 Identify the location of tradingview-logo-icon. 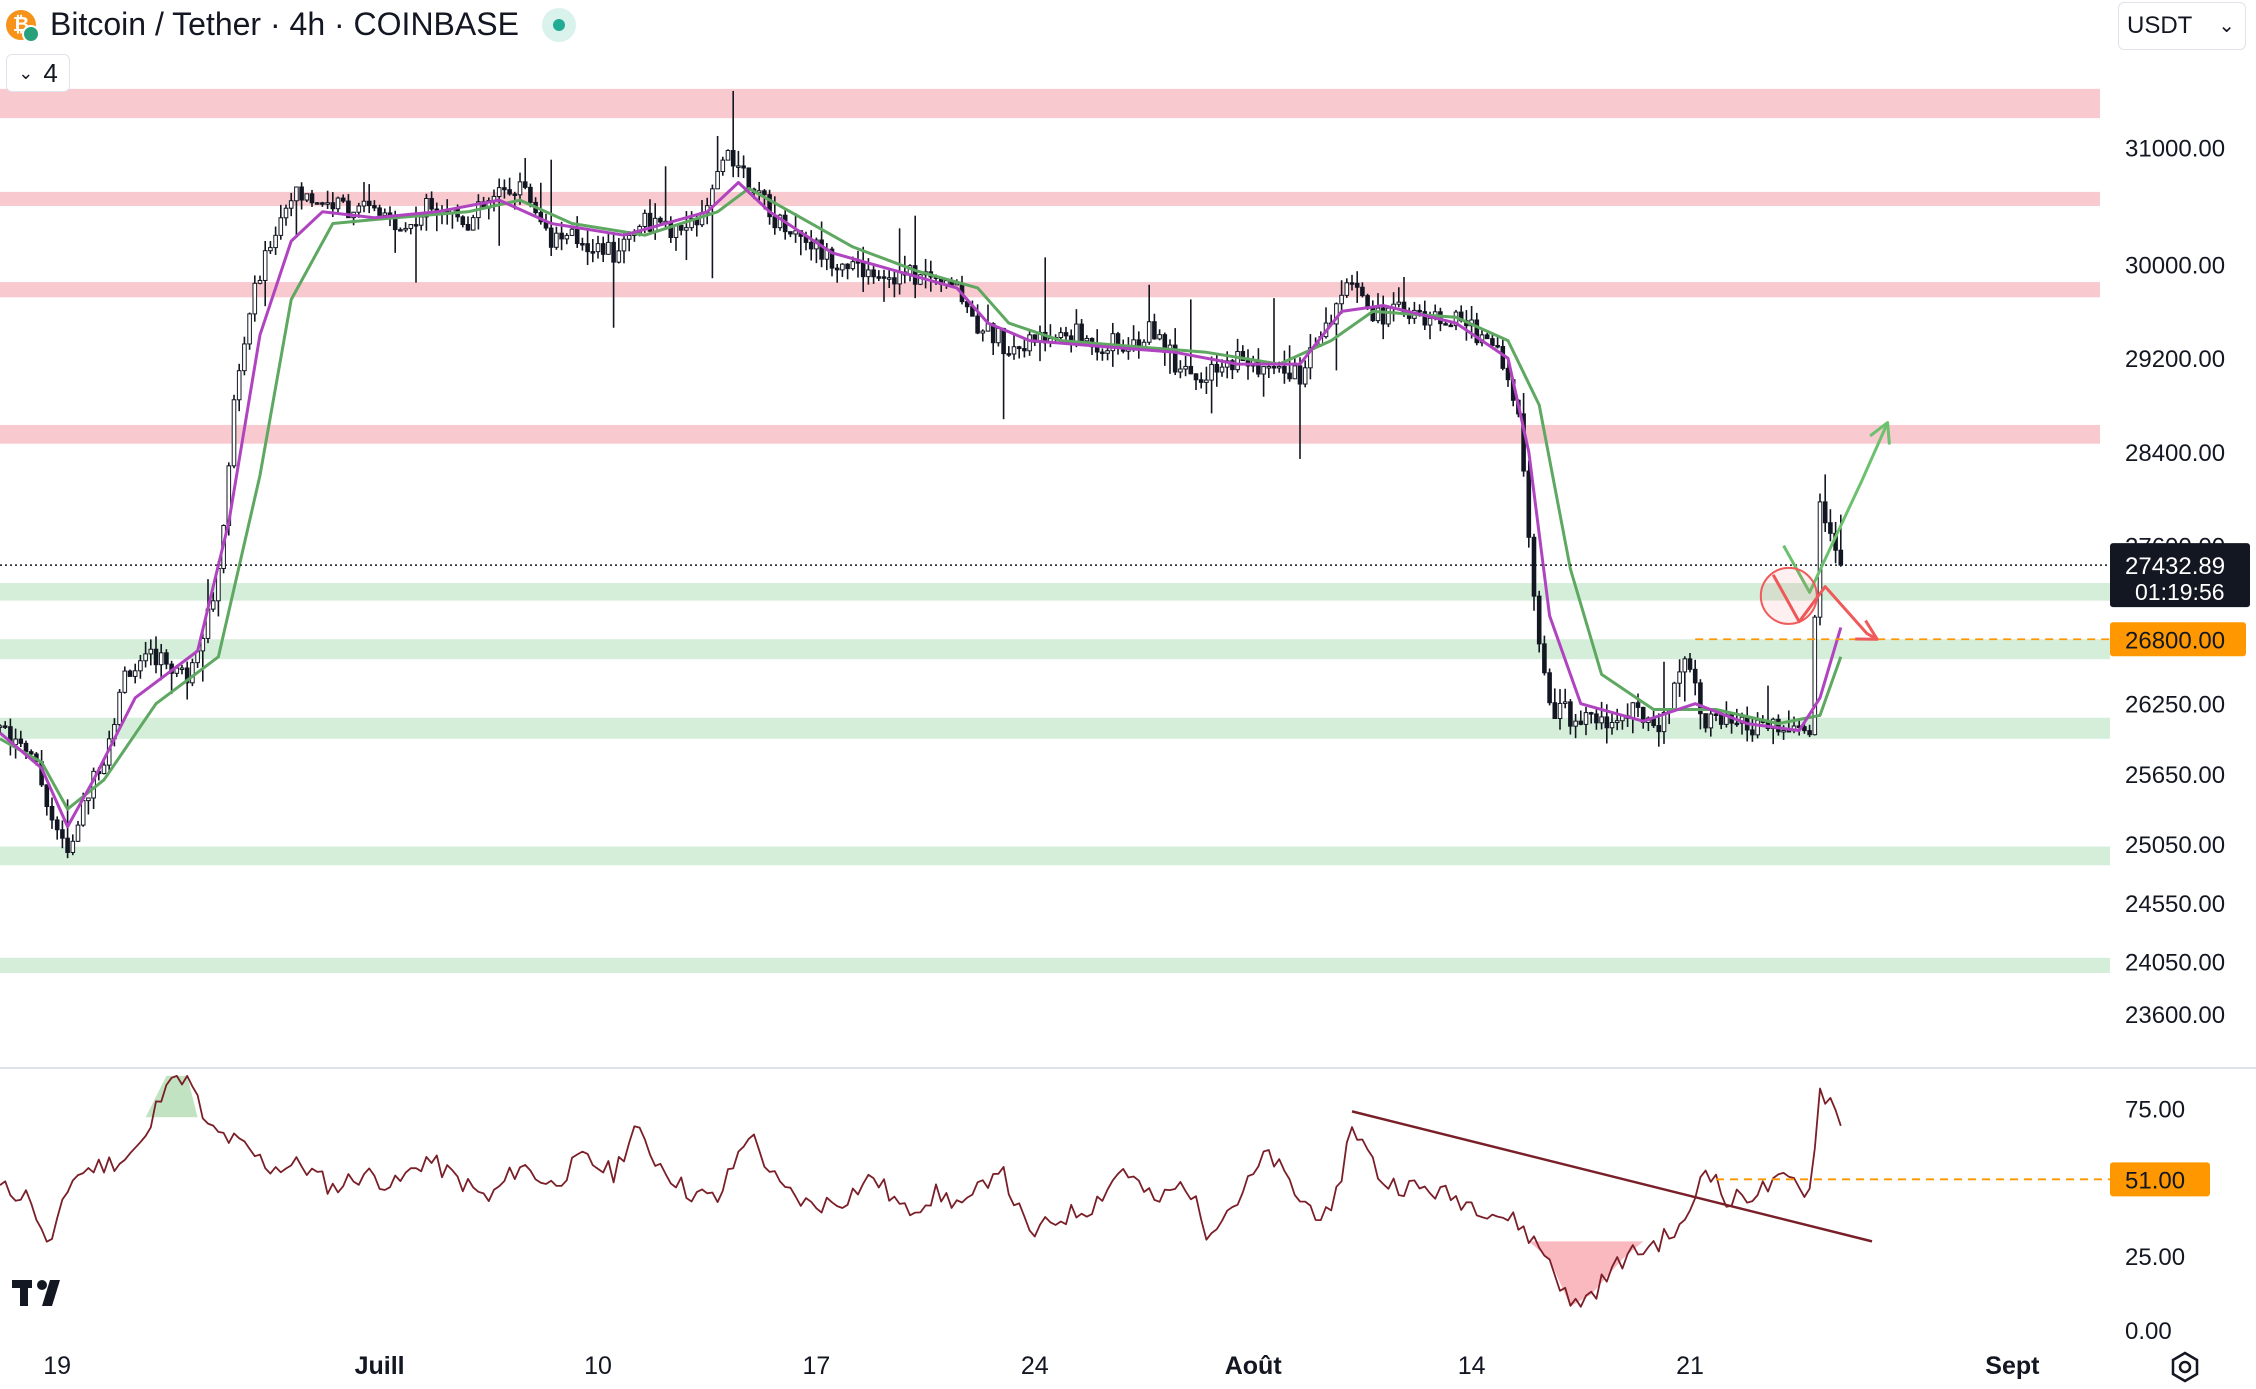
(42, 1293).